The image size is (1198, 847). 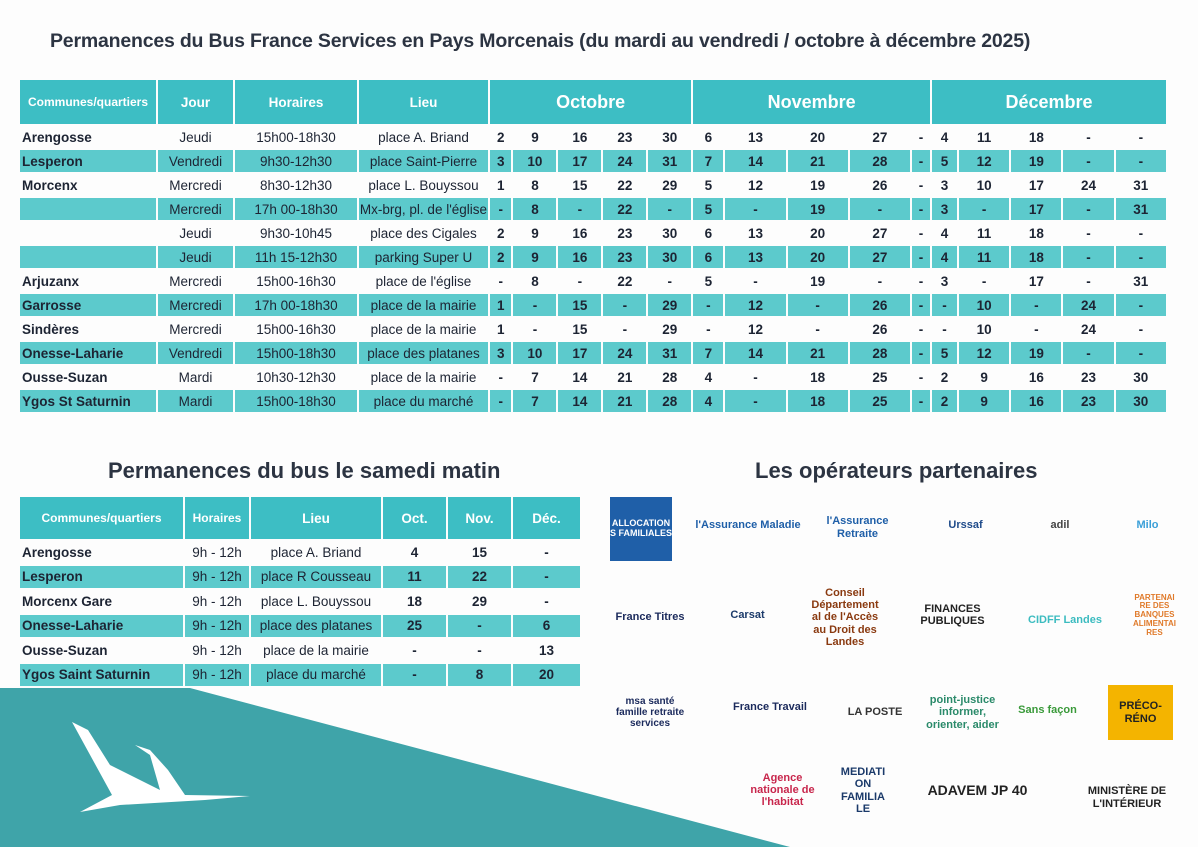 What do you see at coordinates (296, 281) in the screenshot?
I see `cell-horaires: 15h00-16h30` at bounding box center [296, 281].